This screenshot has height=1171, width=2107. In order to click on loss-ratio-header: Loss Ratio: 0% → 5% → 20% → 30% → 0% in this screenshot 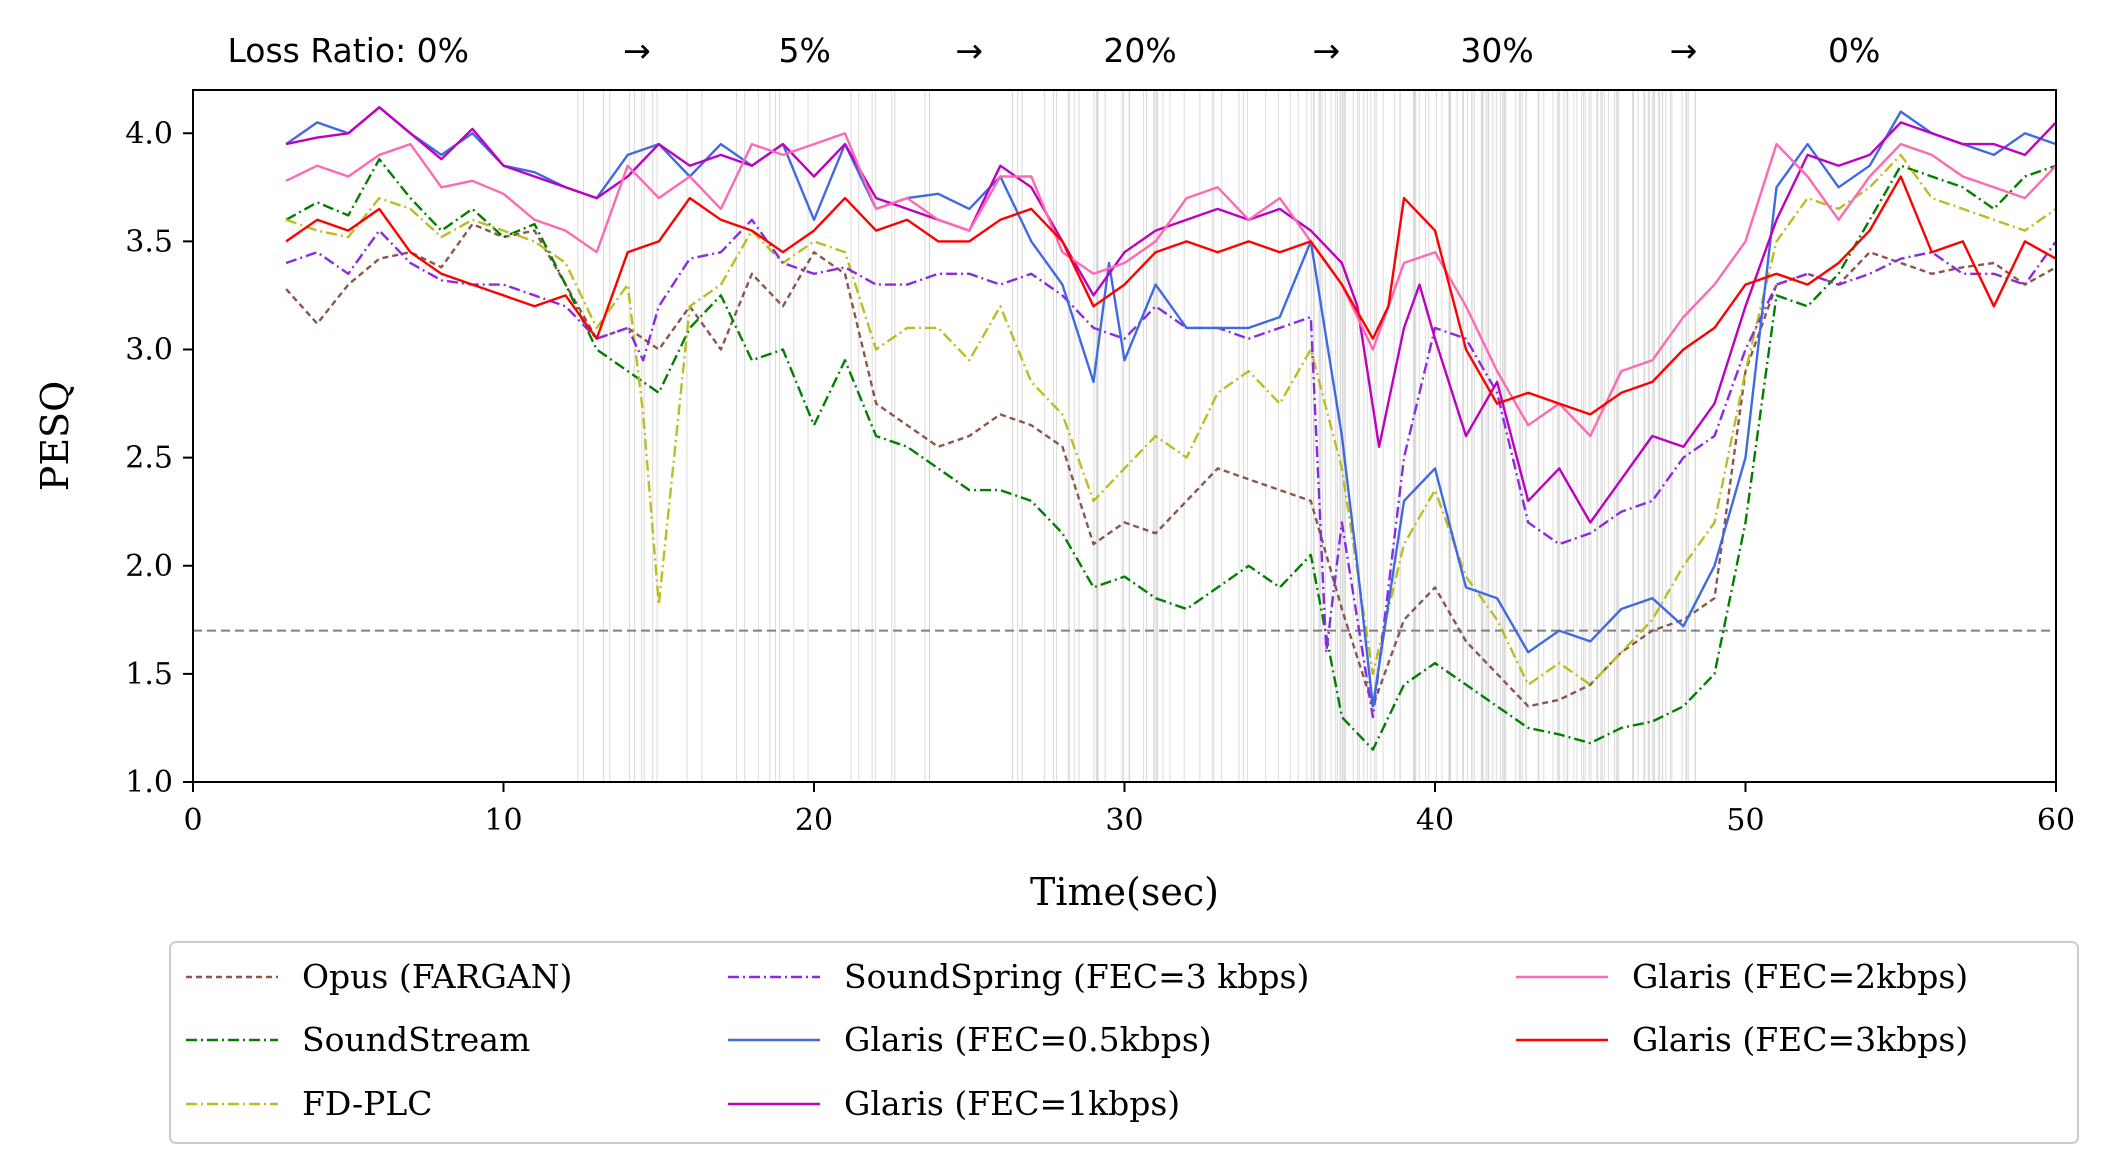, I will do `click(1053, 50)`.